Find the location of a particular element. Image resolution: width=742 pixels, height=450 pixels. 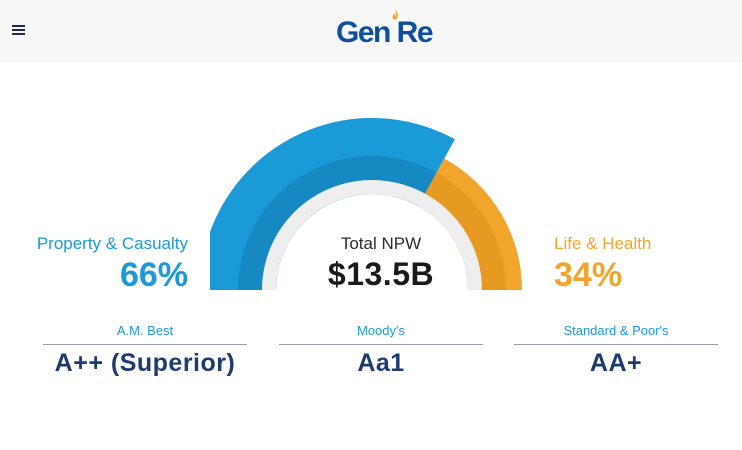

flame-icon is located at coordinates (395, 14).